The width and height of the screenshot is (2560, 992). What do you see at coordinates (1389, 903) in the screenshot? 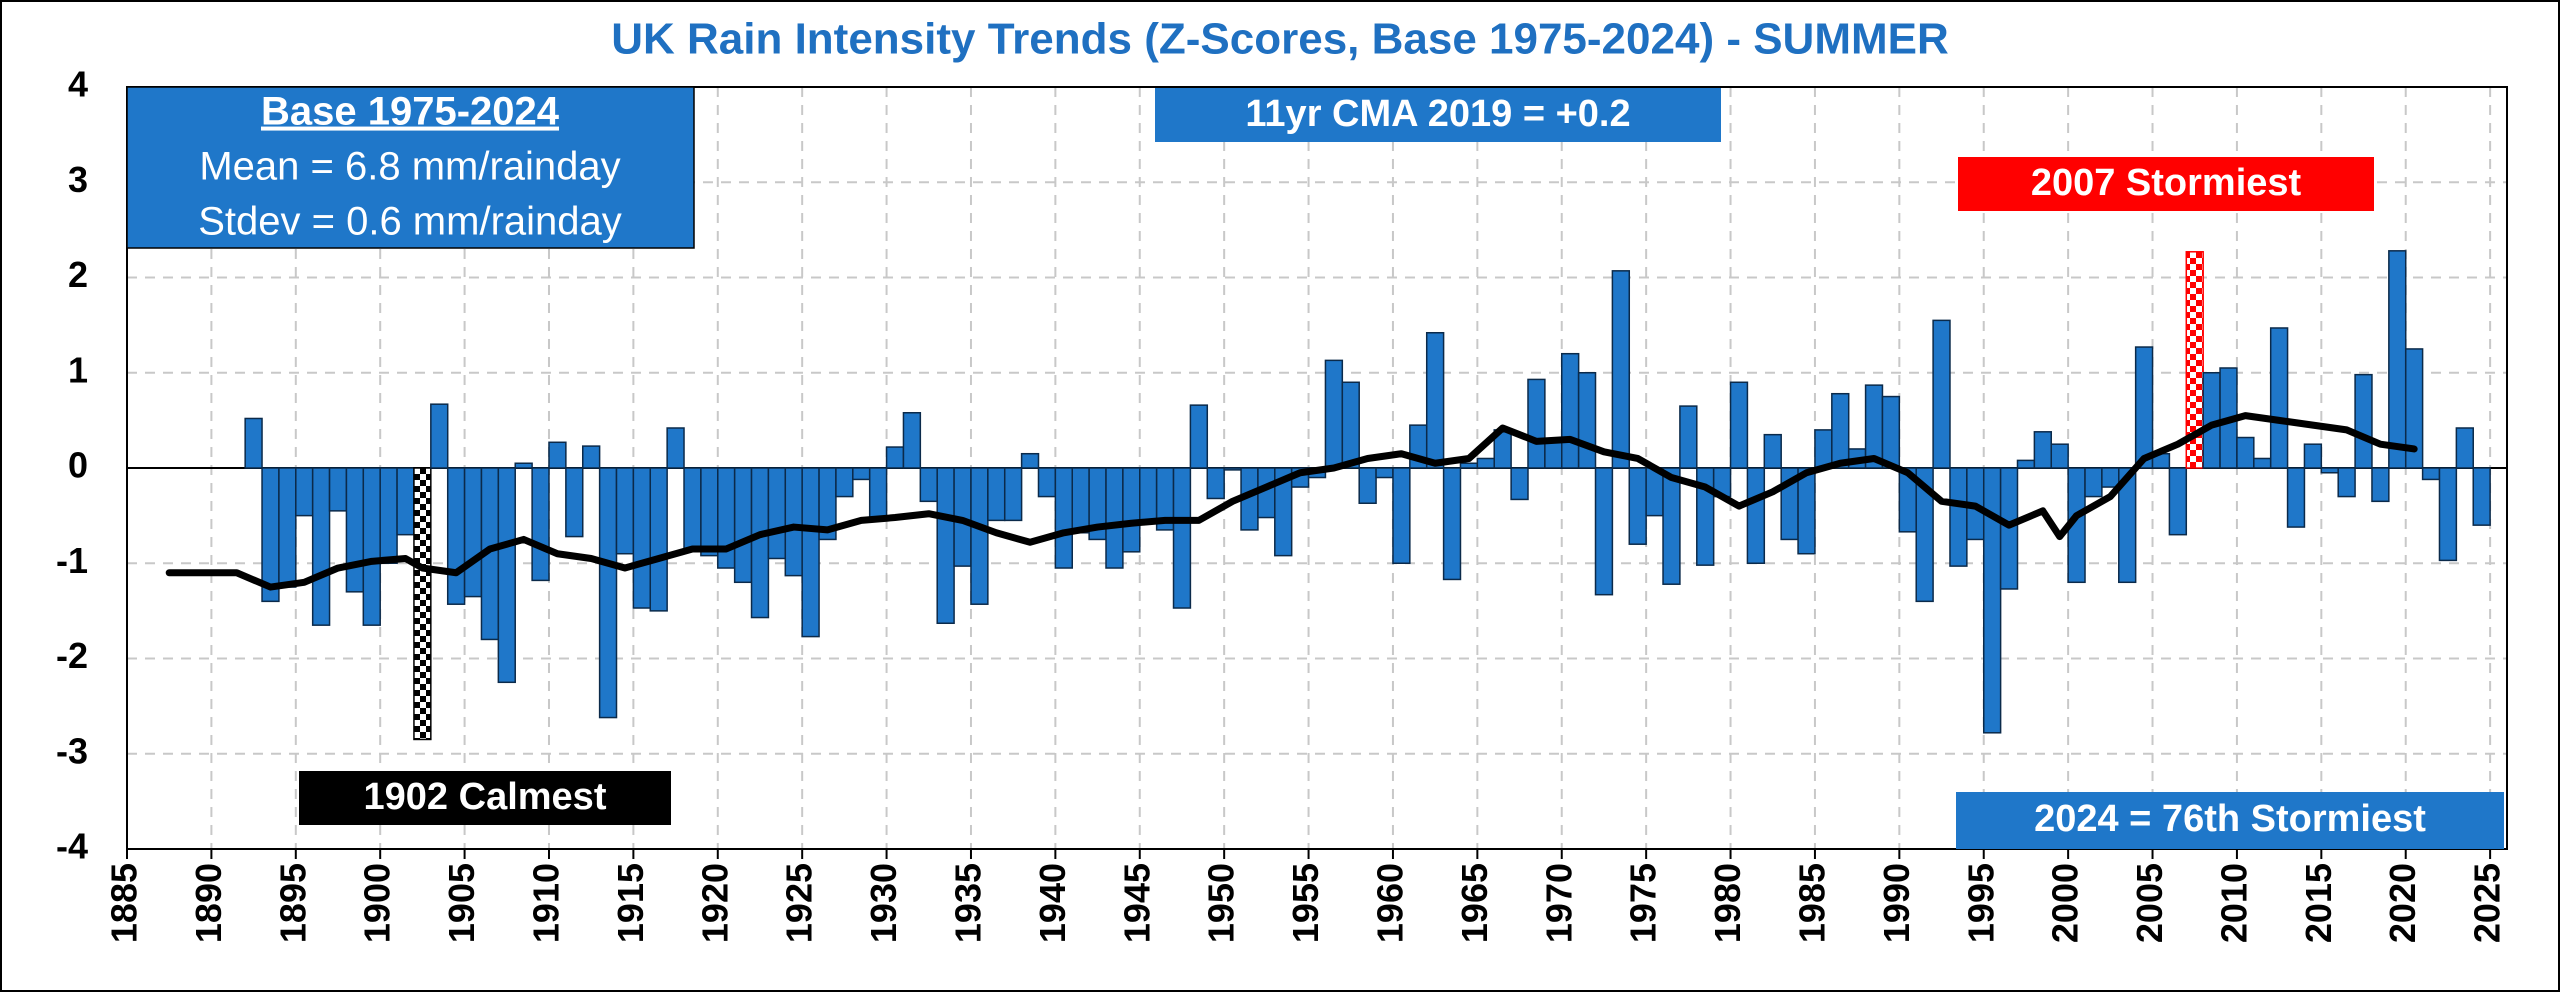
I see `x-tick-label: 1960` at bounding box center [1389, 903].